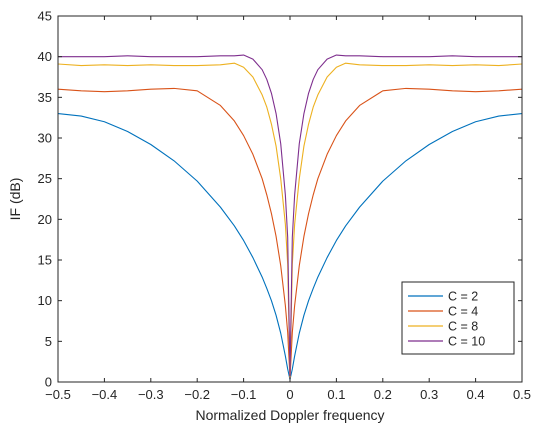  I want to click on x-tick-label: 0.4, so click(476, 394).